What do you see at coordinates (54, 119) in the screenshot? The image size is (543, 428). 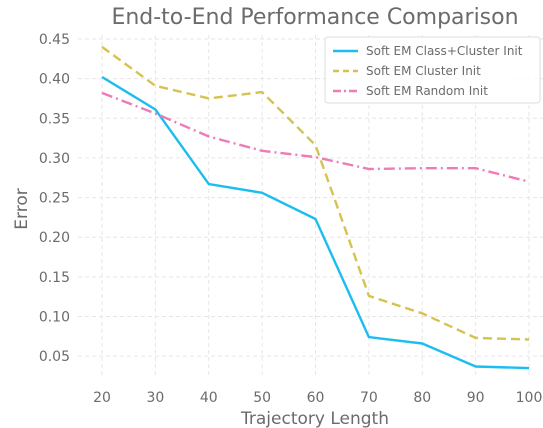 I see `y-tick-label: 0.35` at bounding box center [54, 119].